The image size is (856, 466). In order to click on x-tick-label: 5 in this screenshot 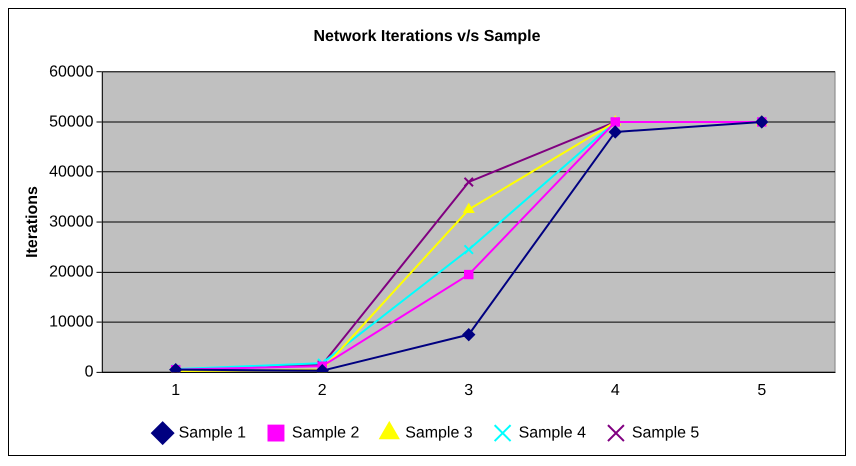, I will do `click(761, 391)`.